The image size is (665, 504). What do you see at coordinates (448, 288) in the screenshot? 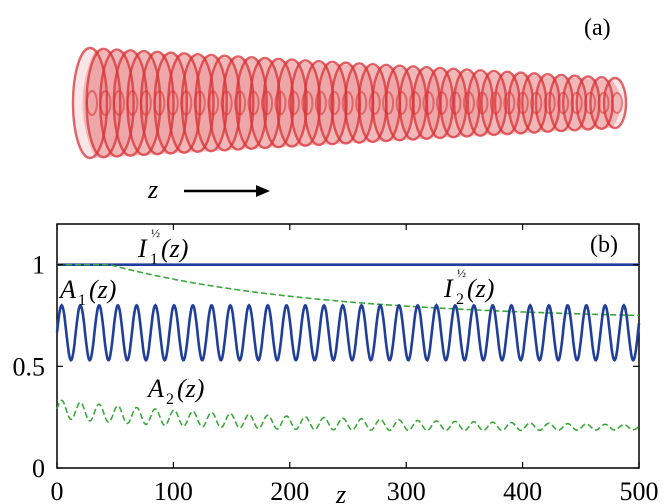
I see `annotation-i2-symbol: I` at bounding box center [448, 288].